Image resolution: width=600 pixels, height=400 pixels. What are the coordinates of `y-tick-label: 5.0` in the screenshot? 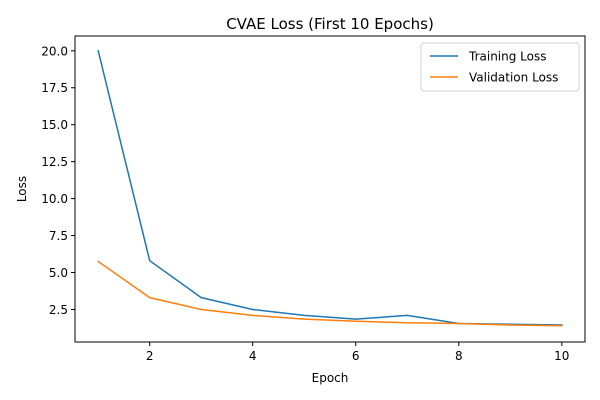 It's located at (58, 273).